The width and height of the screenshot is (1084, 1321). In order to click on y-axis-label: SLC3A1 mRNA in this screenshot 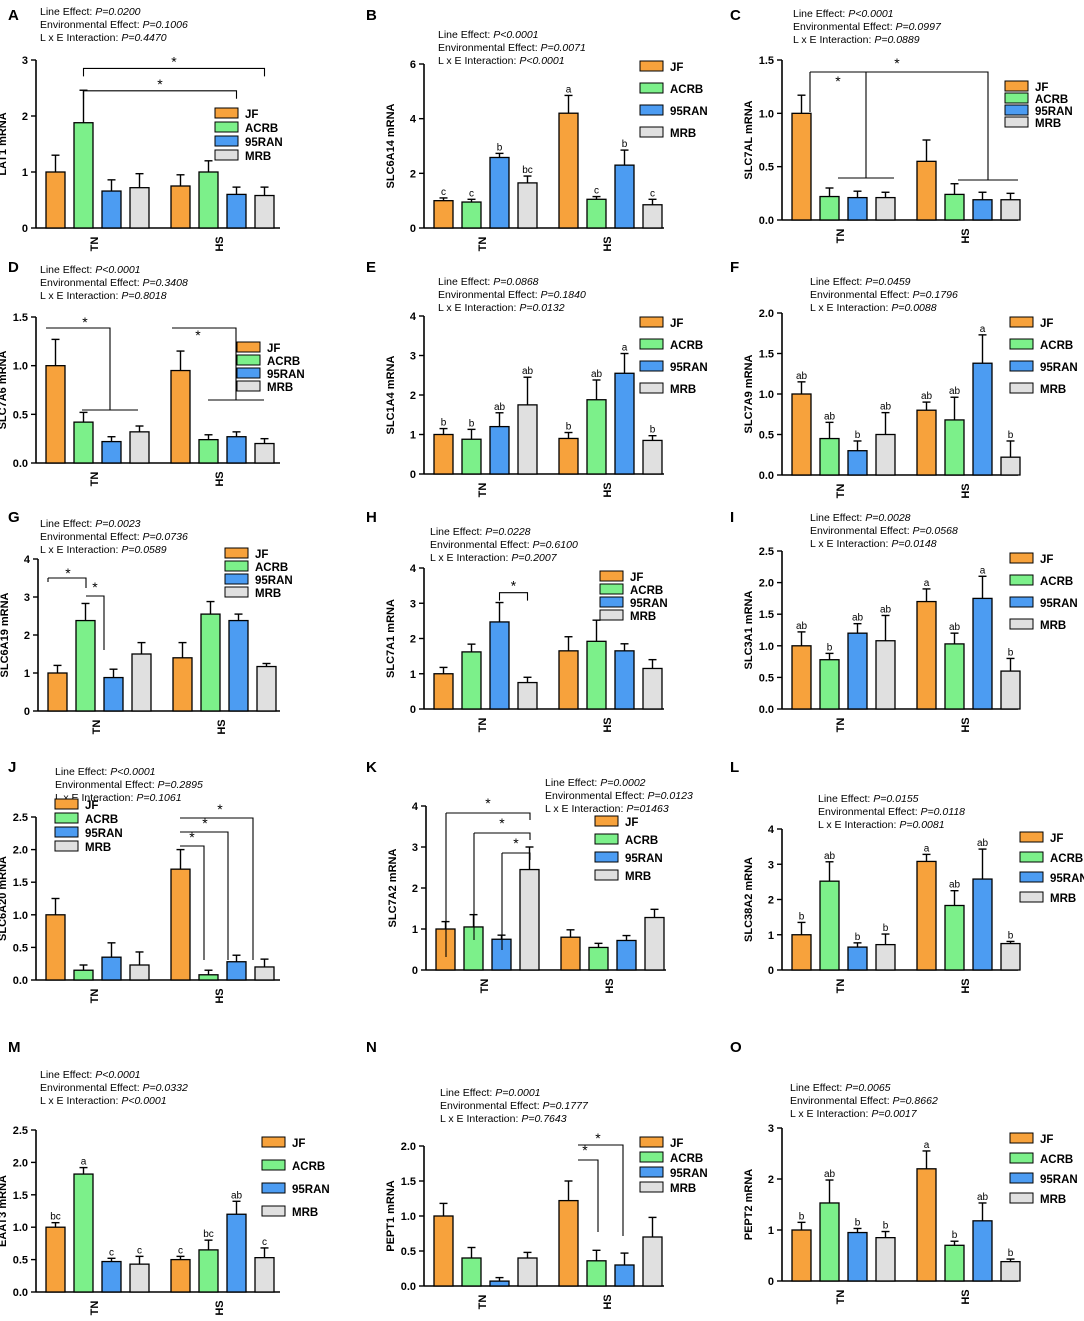, I will do `click(749, 630)`.